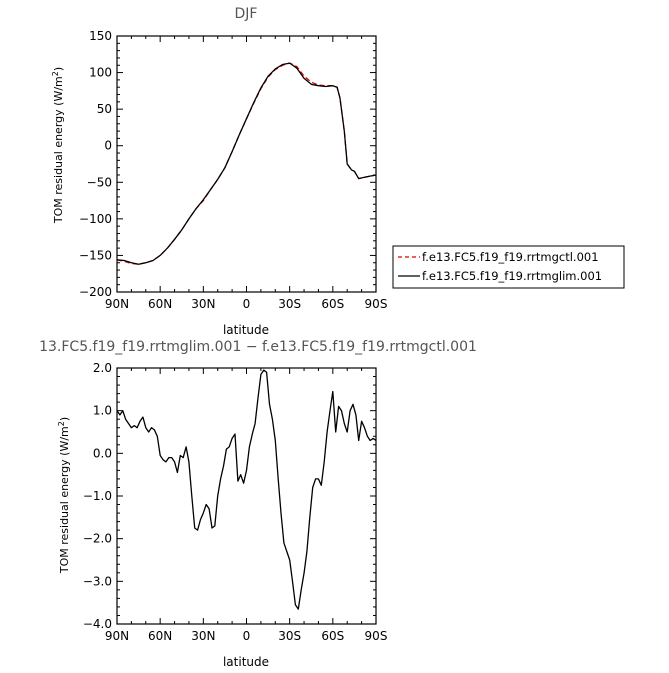 The height and width of the screenshot is (673, 669). I want to click on top-y-tick-label: 50, so click(104, 109).